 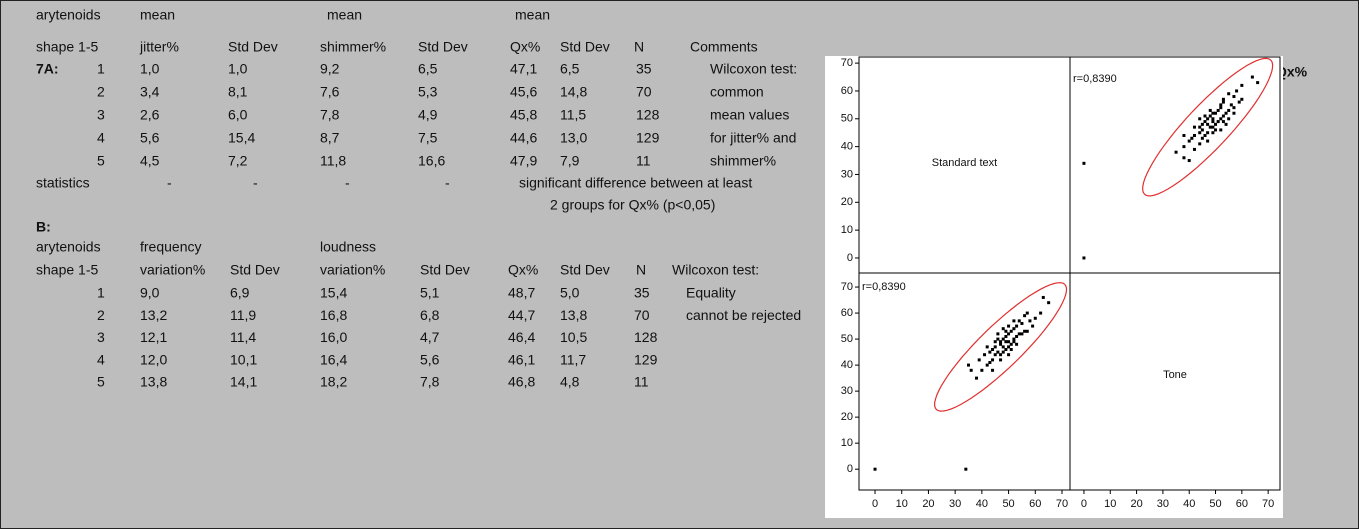 I want to click on table-cell: 70, so click(x=644, y=92).